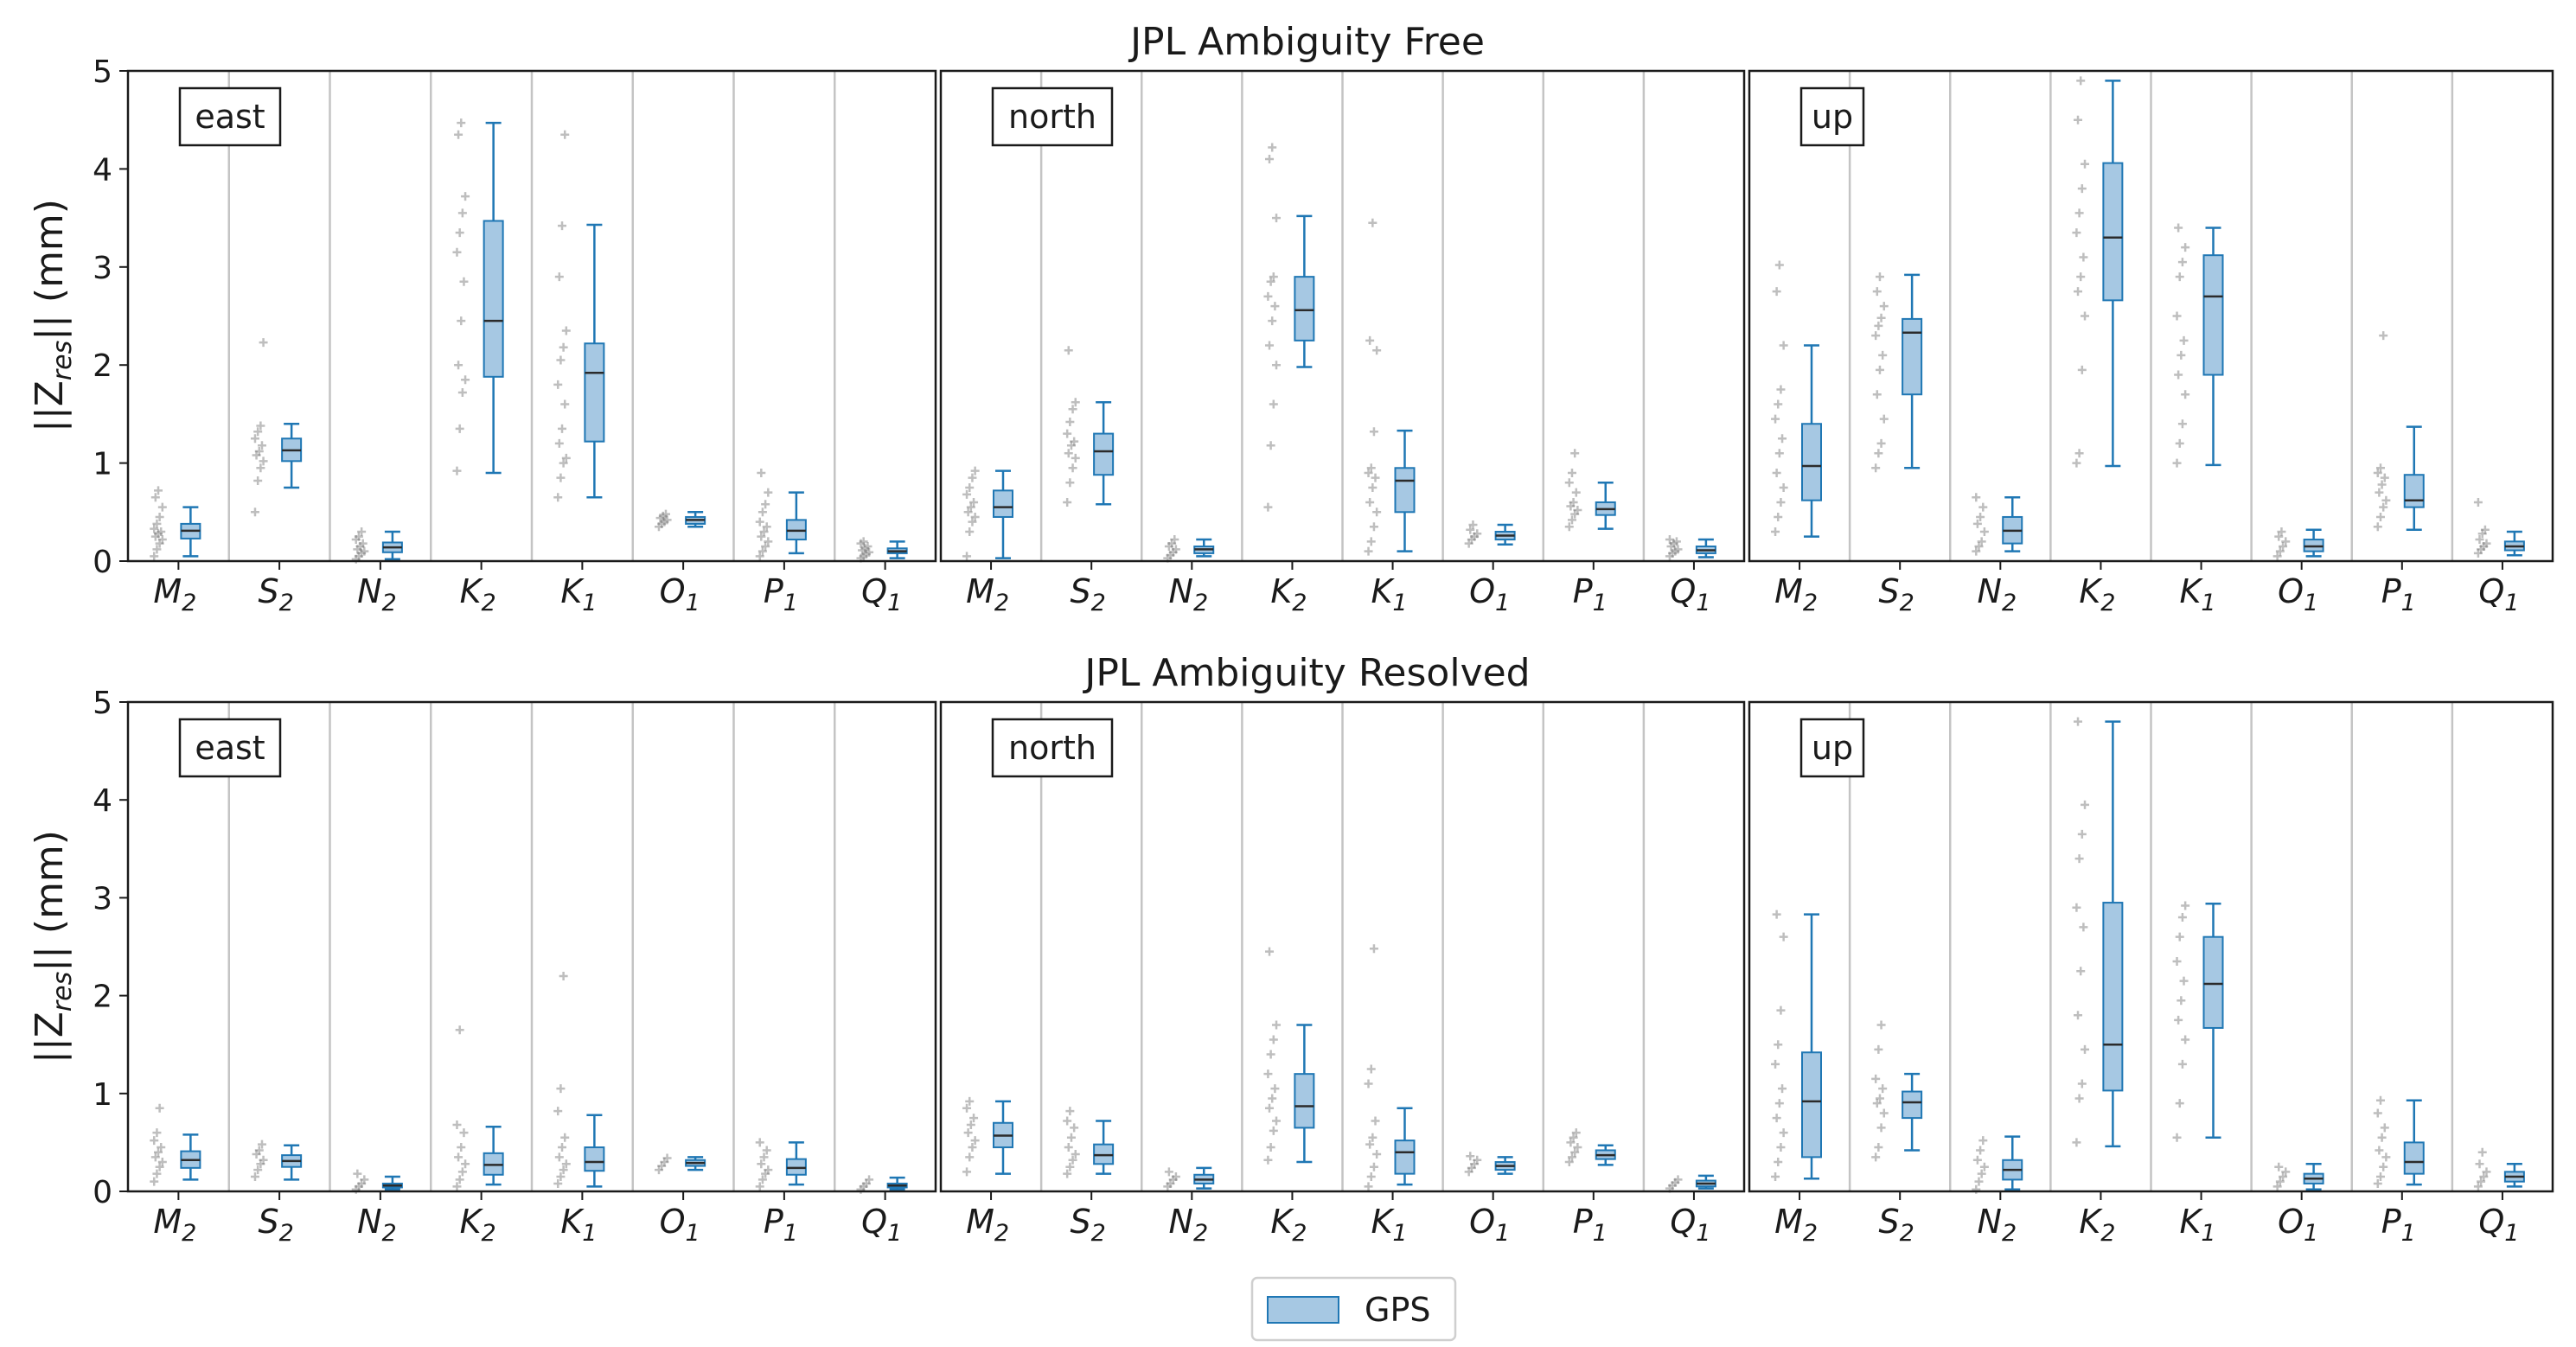 The width and height of the screenshot is (2576, 1347). What do you see at coordinates (1405, 491) in the screenshot?
I see `box` at bounding box center [1405, 491].